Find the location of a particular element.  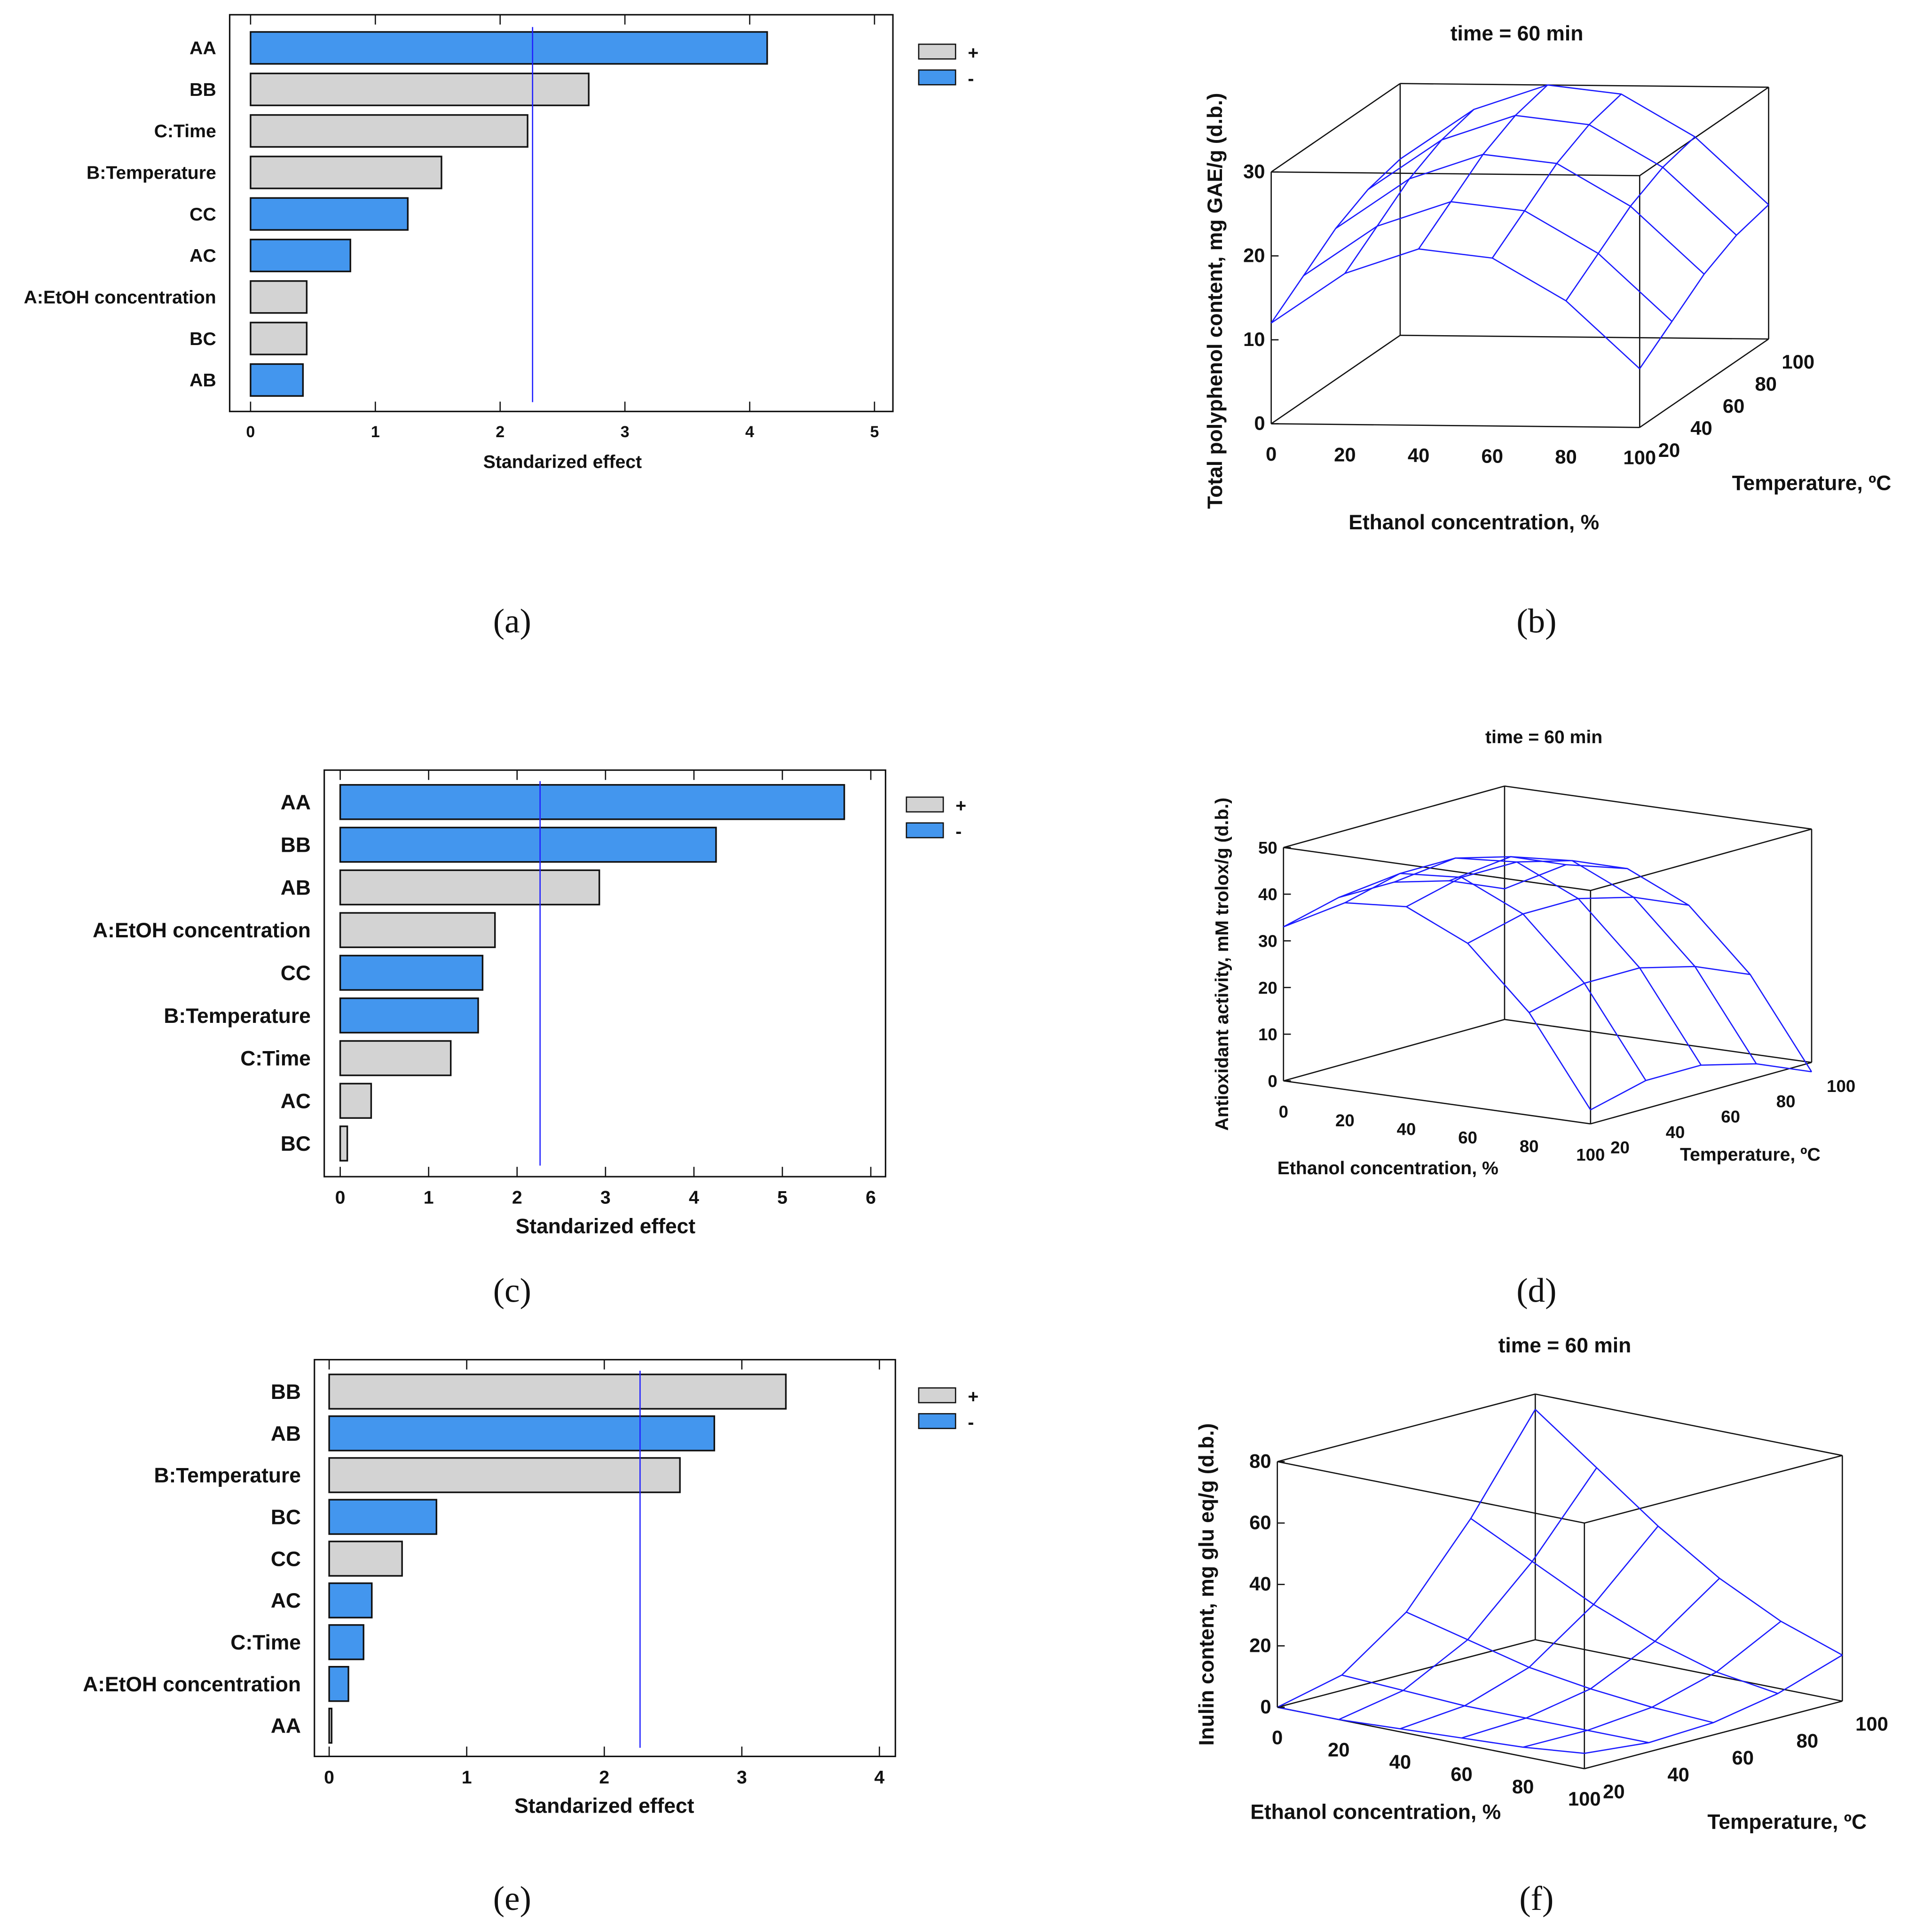

caption-f: (f) is located at coordinates (1536, 1898).